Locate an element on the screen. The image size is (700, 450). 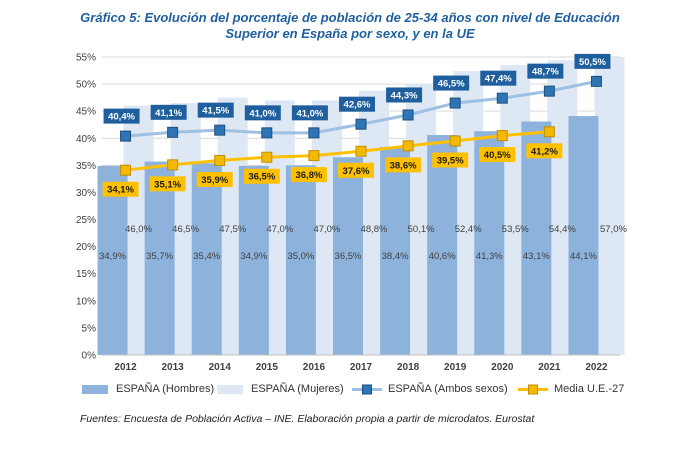
x-tick-label-2020: 2020 is located at coordinates (502, 367).